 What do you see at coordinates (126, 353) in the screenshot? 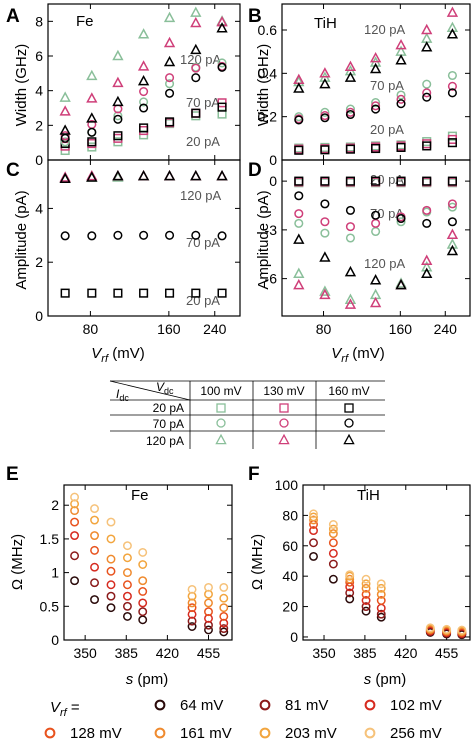
I see `xlabel-vrf-left-unit: (mV)` at bounding box center [126, 353].